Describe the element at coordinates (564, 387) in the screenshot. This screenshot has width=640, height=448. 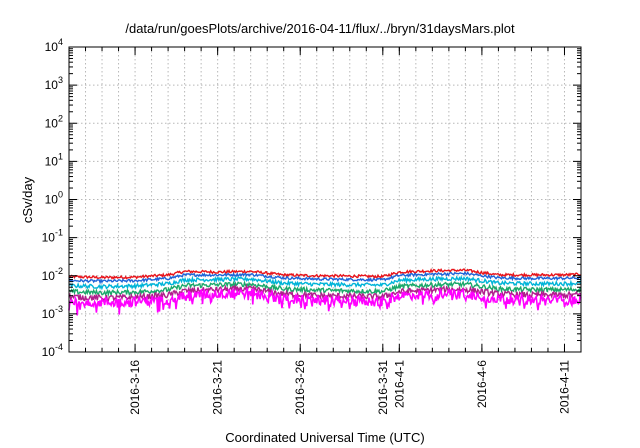
I see `x-tick-label: 2016-4-11` at that location.